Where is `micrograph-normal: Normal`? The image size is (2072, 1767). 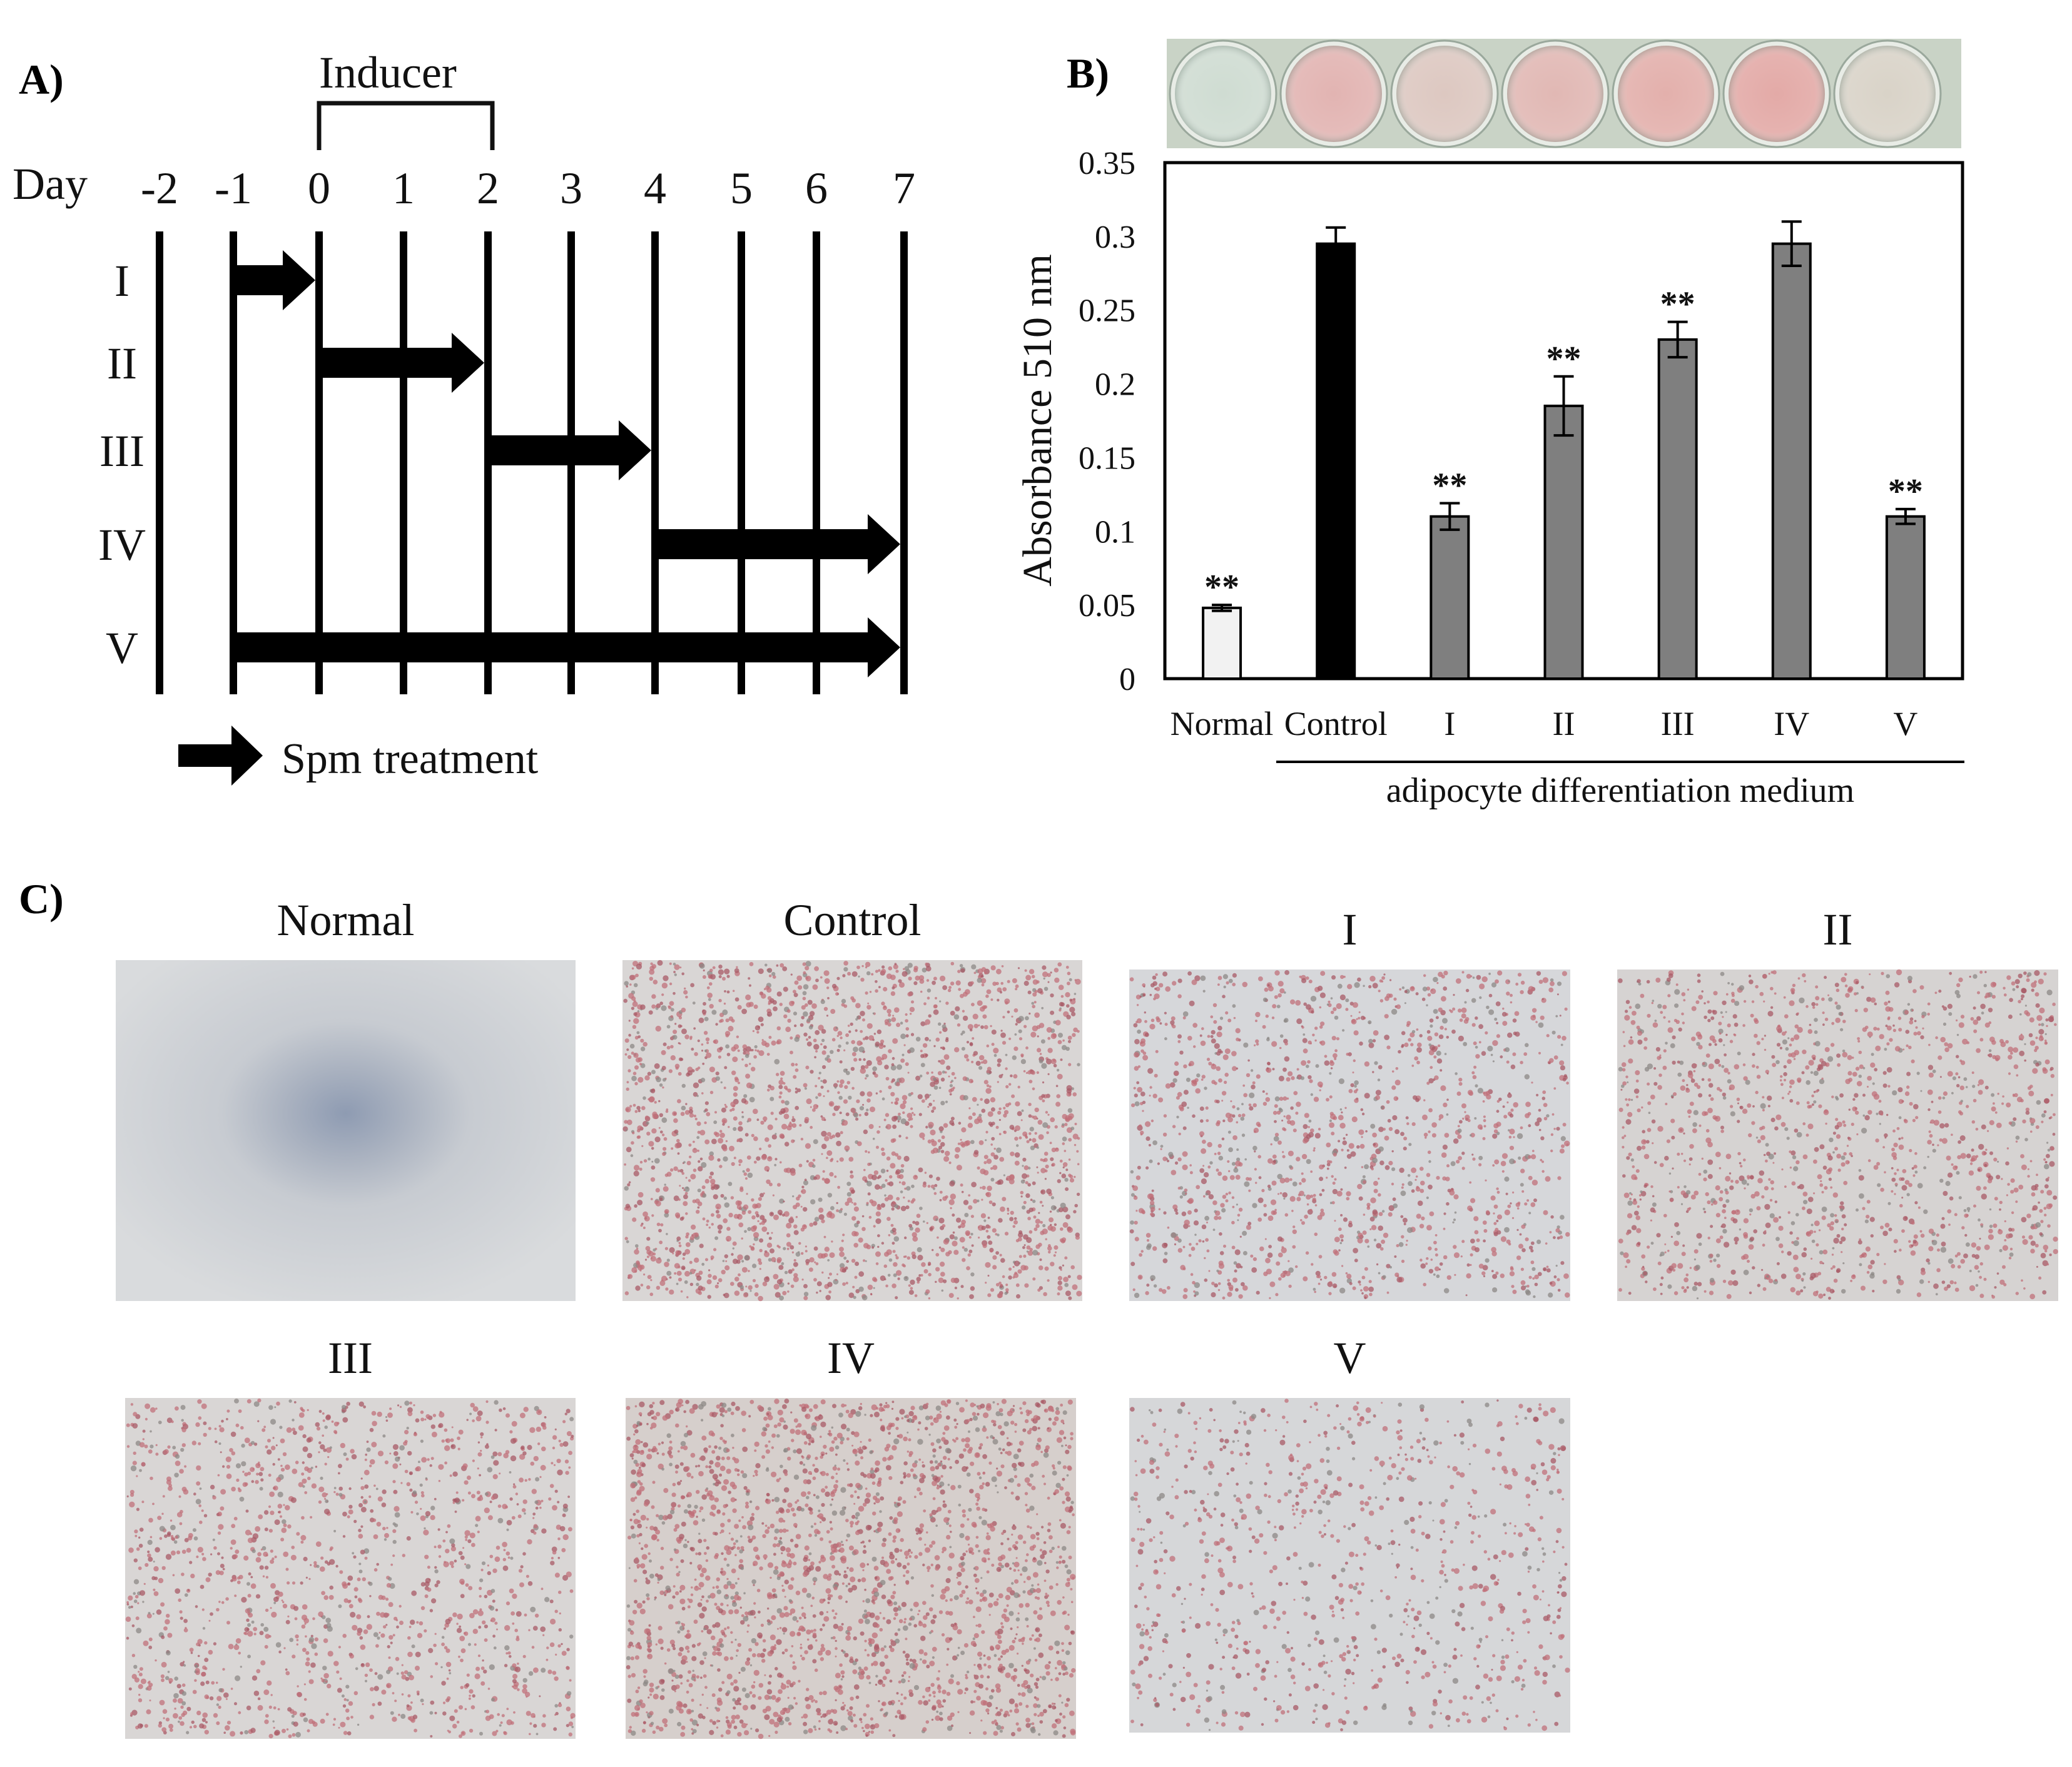
micrograph-normal: Normal is located at coordinates (346, 1098).